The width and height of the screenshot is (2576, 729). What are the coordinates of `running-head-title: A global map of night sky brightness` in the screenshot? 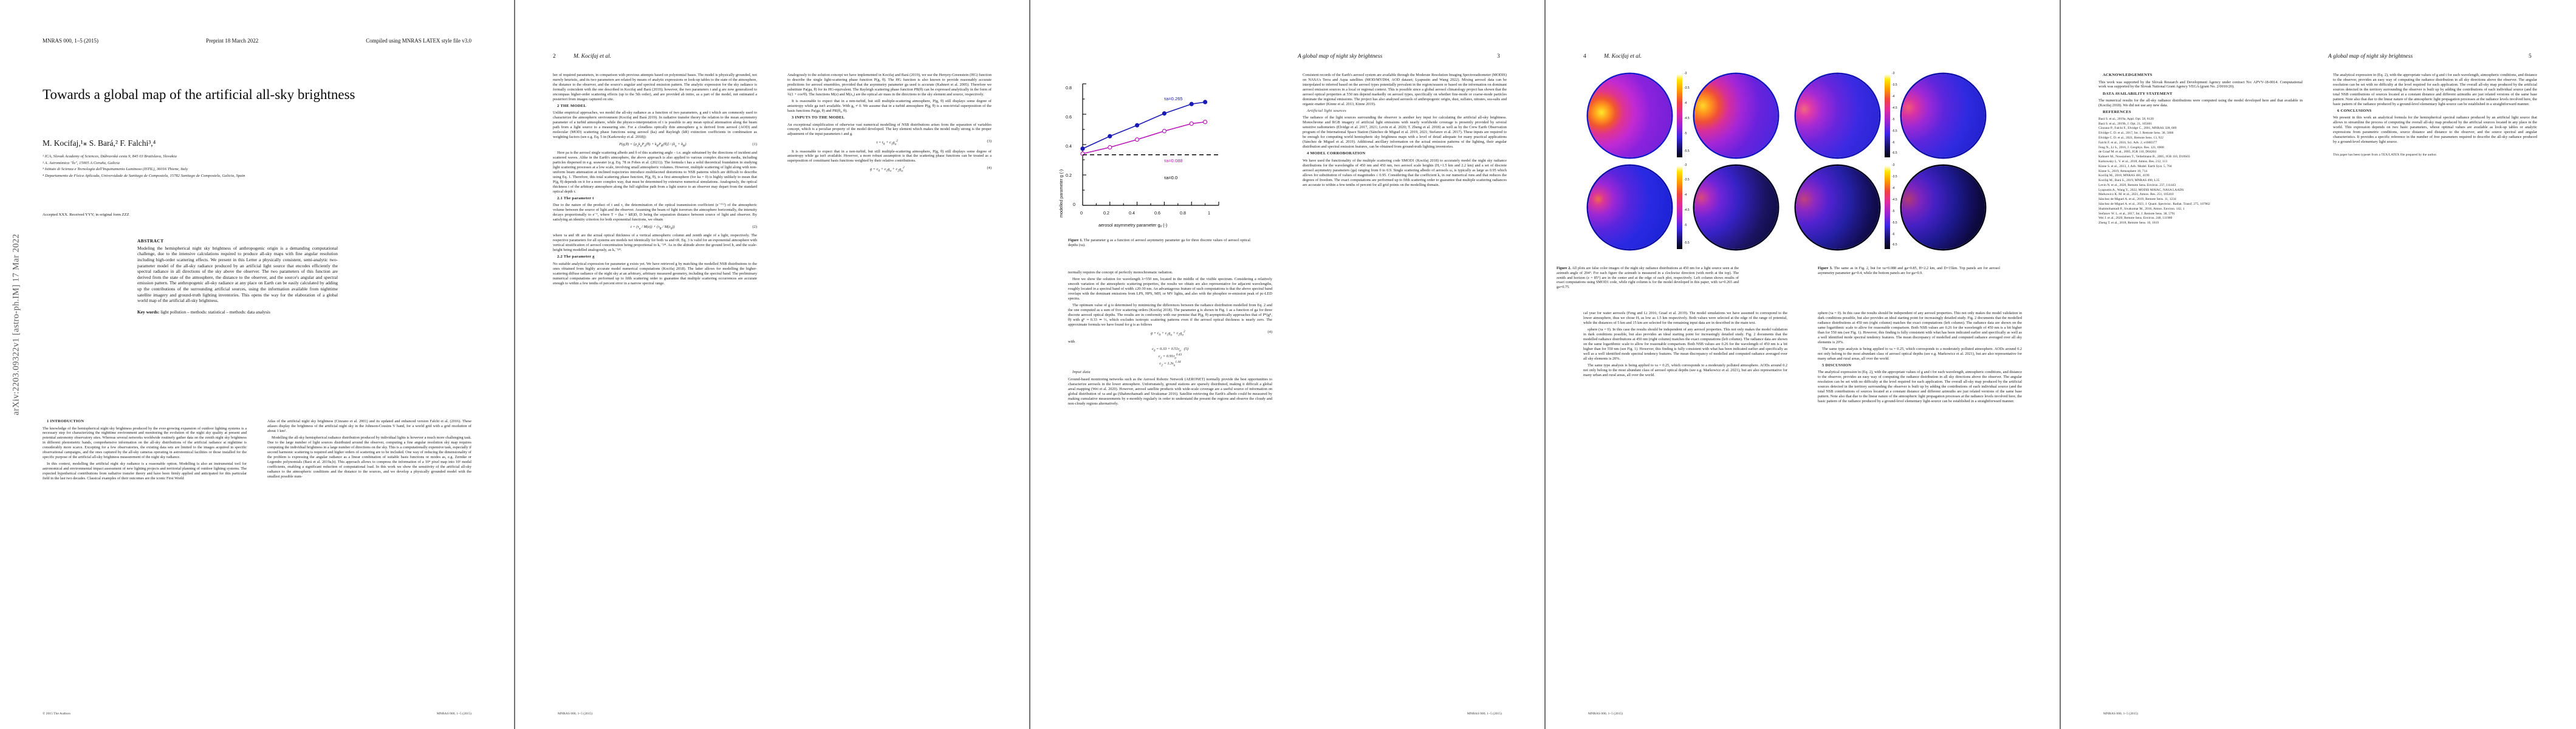 It's located at (1340, 56).